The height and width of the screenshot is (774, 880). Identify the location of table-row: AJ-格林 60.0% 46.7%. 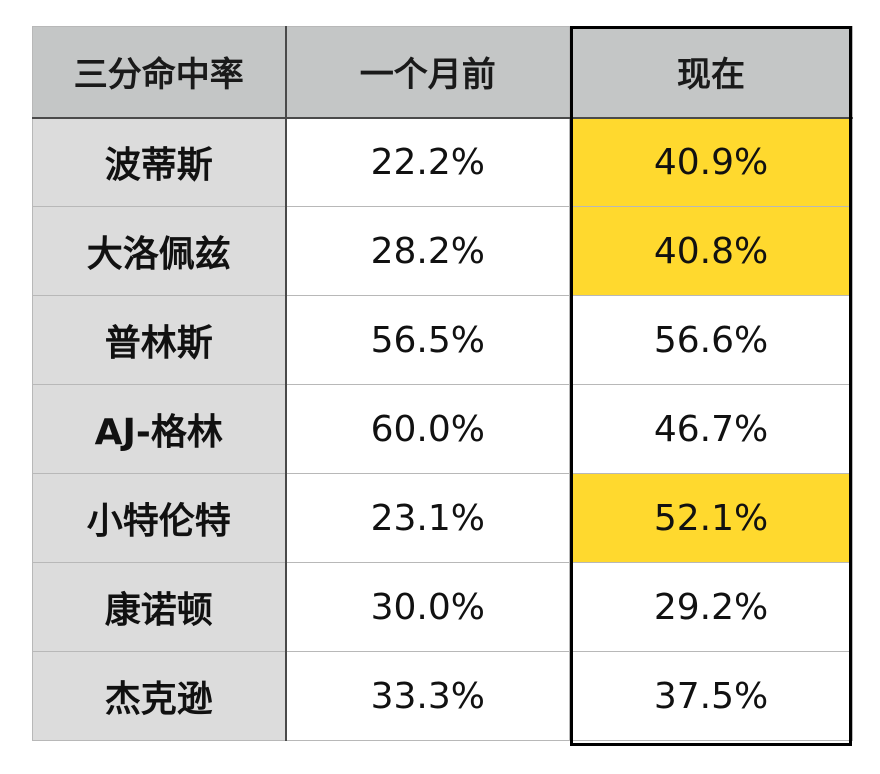
(442, 429).